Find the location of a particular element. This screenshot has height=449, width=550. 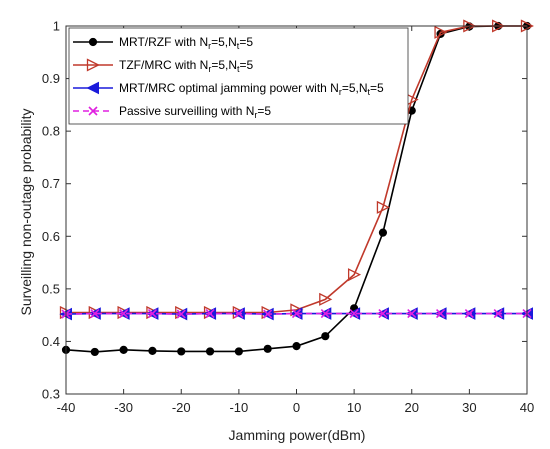

x-tick-label: 0 is located at coordinates (296, 407).